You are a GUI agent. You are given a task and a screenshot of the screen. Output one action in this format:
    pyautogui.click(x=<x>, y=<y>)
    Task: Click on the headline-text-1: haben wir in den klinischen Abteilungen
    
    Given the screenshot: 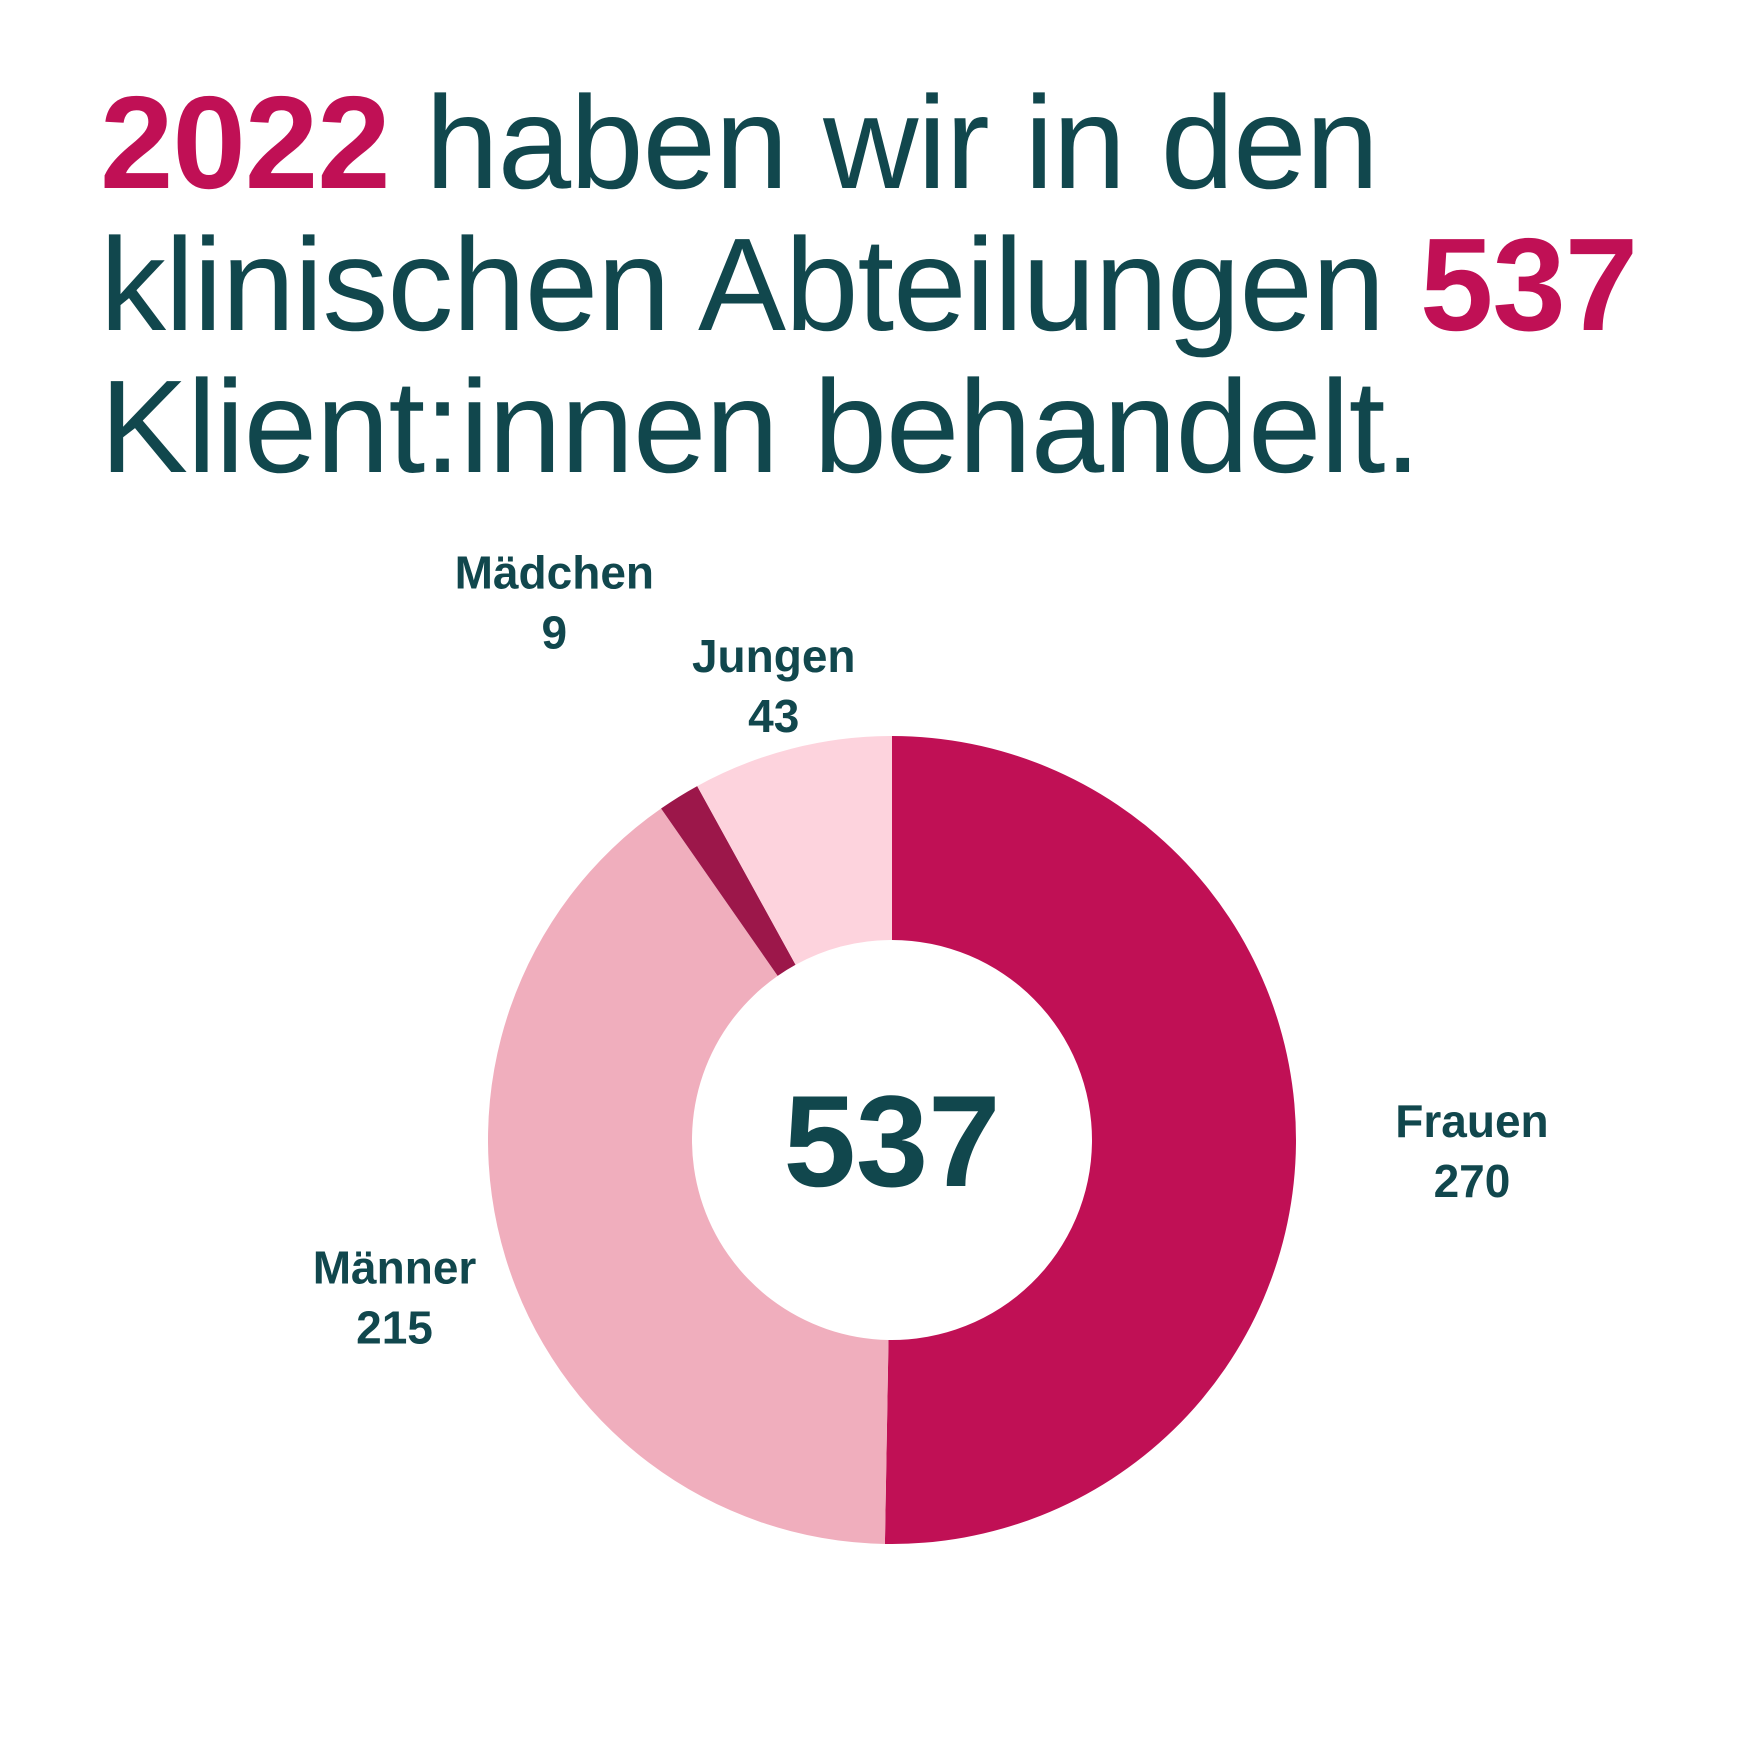 What is the action you would take?
    pyautogui.click(x=760, y=213)
    